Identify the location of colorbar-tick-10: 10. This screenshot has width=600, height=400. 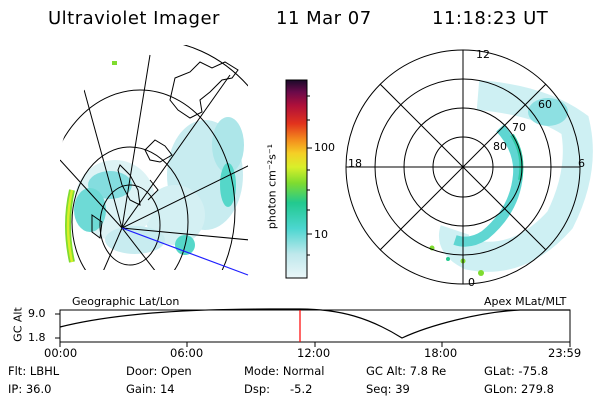
(321, 234).